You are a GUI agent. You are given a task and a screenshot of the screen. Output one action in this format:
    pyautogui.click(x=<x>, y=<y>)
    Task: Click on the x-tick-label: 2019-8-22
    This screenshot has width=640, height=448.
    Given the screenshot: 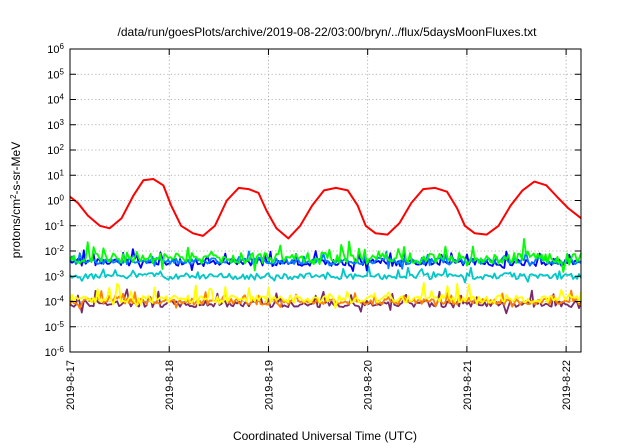 What is the action you would take?
    pyautogui.click(x=567, y=385)
    